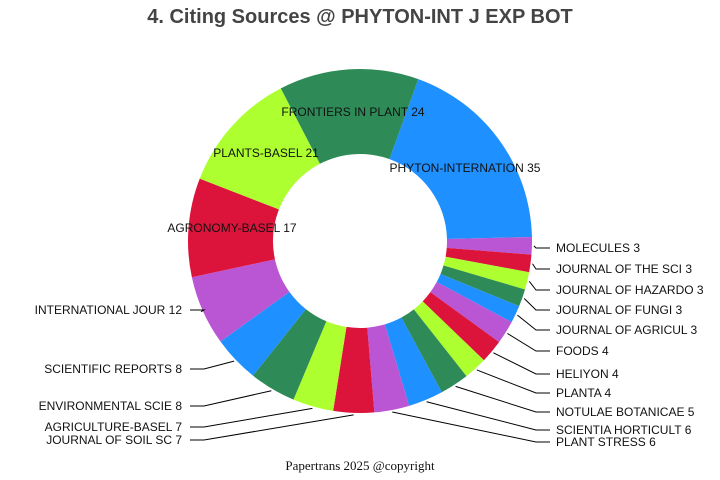  I want to click on slice-label: PLANTA 4, so click(583, 393).